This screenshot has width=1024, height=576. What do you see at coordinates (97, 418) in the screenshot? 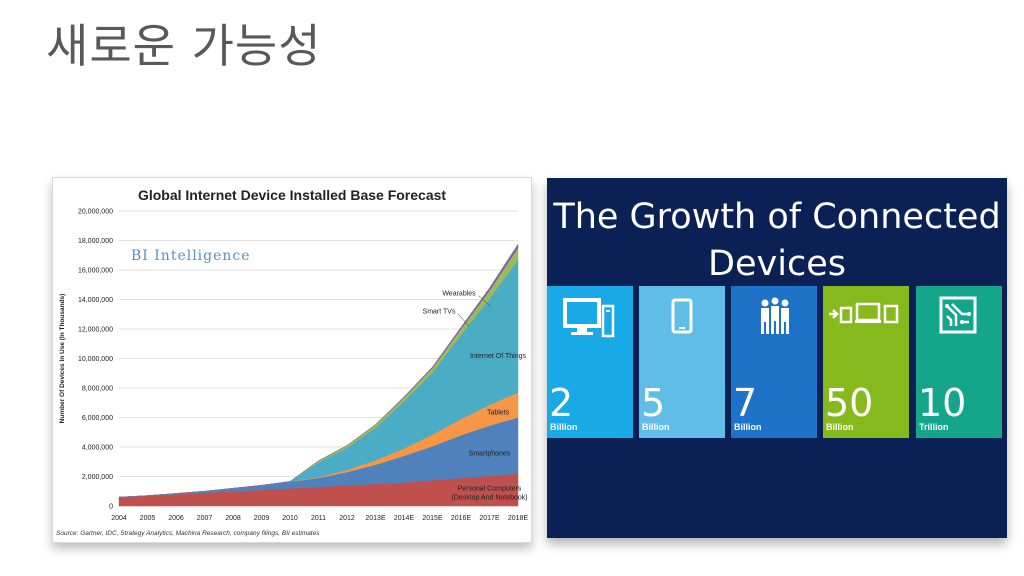
I see `y-tick-label: 6,000,000` at bounding box center [97, 418].